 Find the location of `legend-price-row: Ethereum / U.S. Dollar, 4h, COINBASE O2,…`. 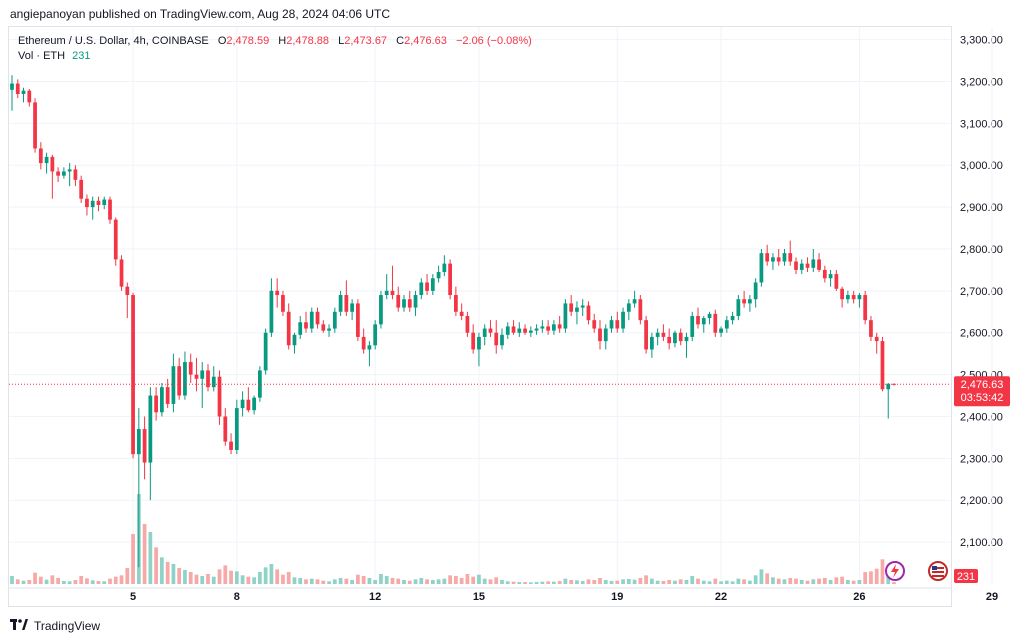

legend-price-row: Ethereum / U.S. Dollar, 4h, COINBASE O2,… is located at coordinates (275, 41).